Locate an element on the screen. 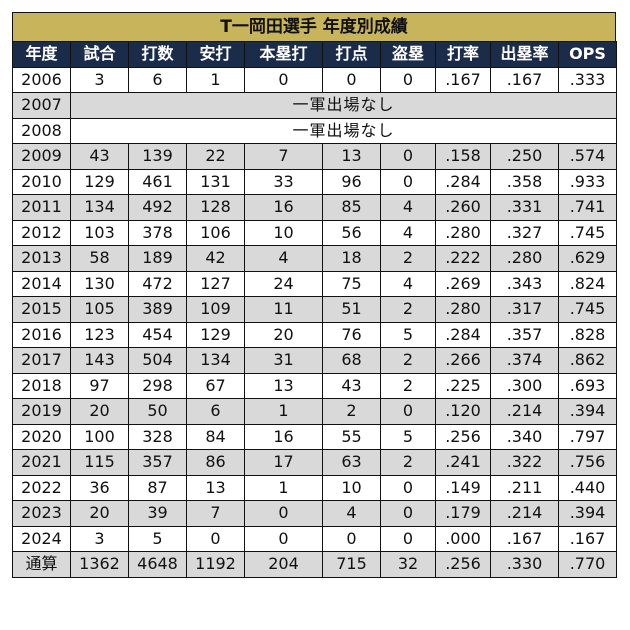 The height and width of the screenshot is (630, 630). stat-cell: .266 is located at coordinates (463, 360).